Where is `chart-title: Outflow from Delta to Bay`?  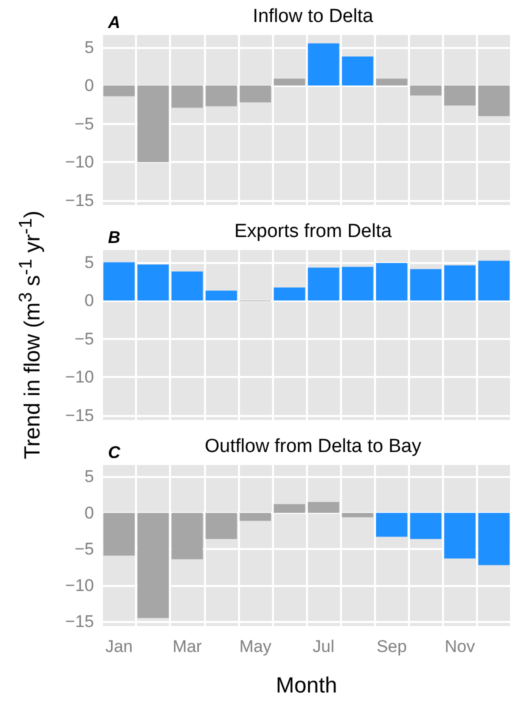
chart-title: Outflow from Delta to Bay is located at coordinates (313, 446).